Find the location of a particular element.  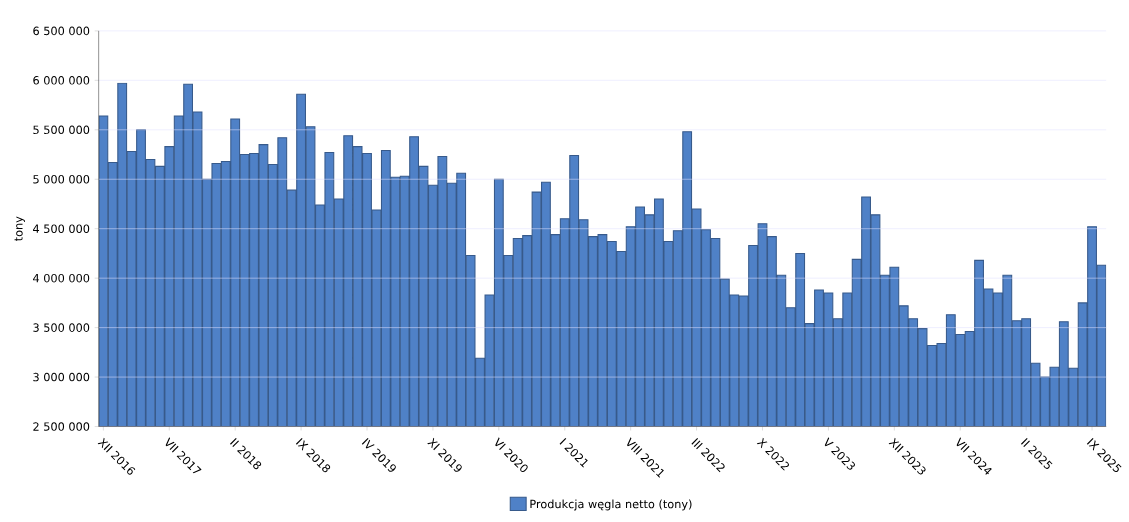

y-tick-label: 5 500 000 is located at coordinates (61, 129).